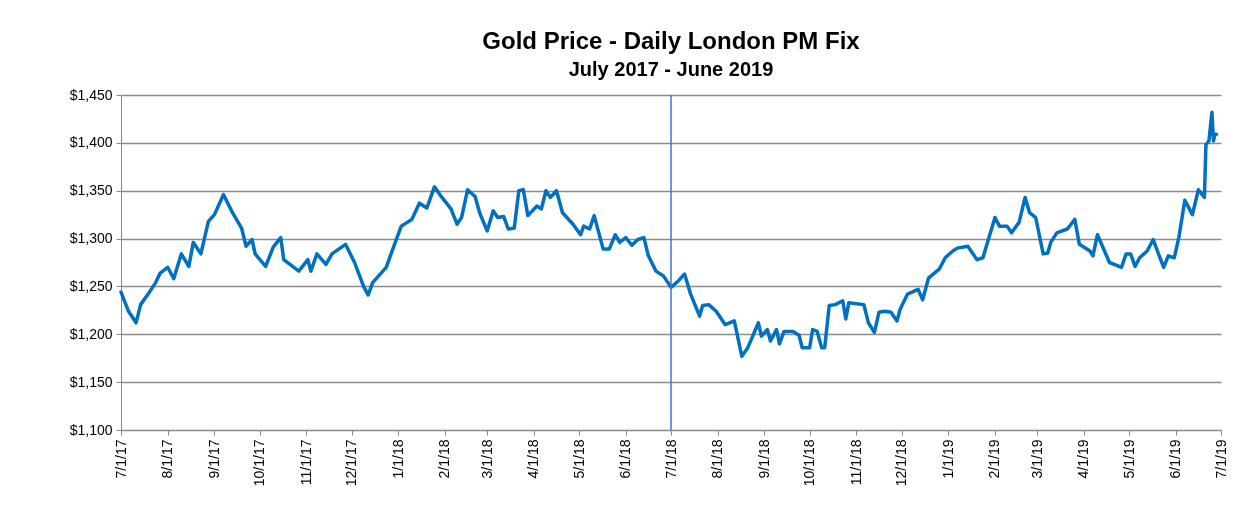 This screenshot has height=527, width=1250. What do you see at coordinates (1128, 459) in the screenshot?
I see `x-tick-label: 5/1/19` at bounding box center [1128, 459].